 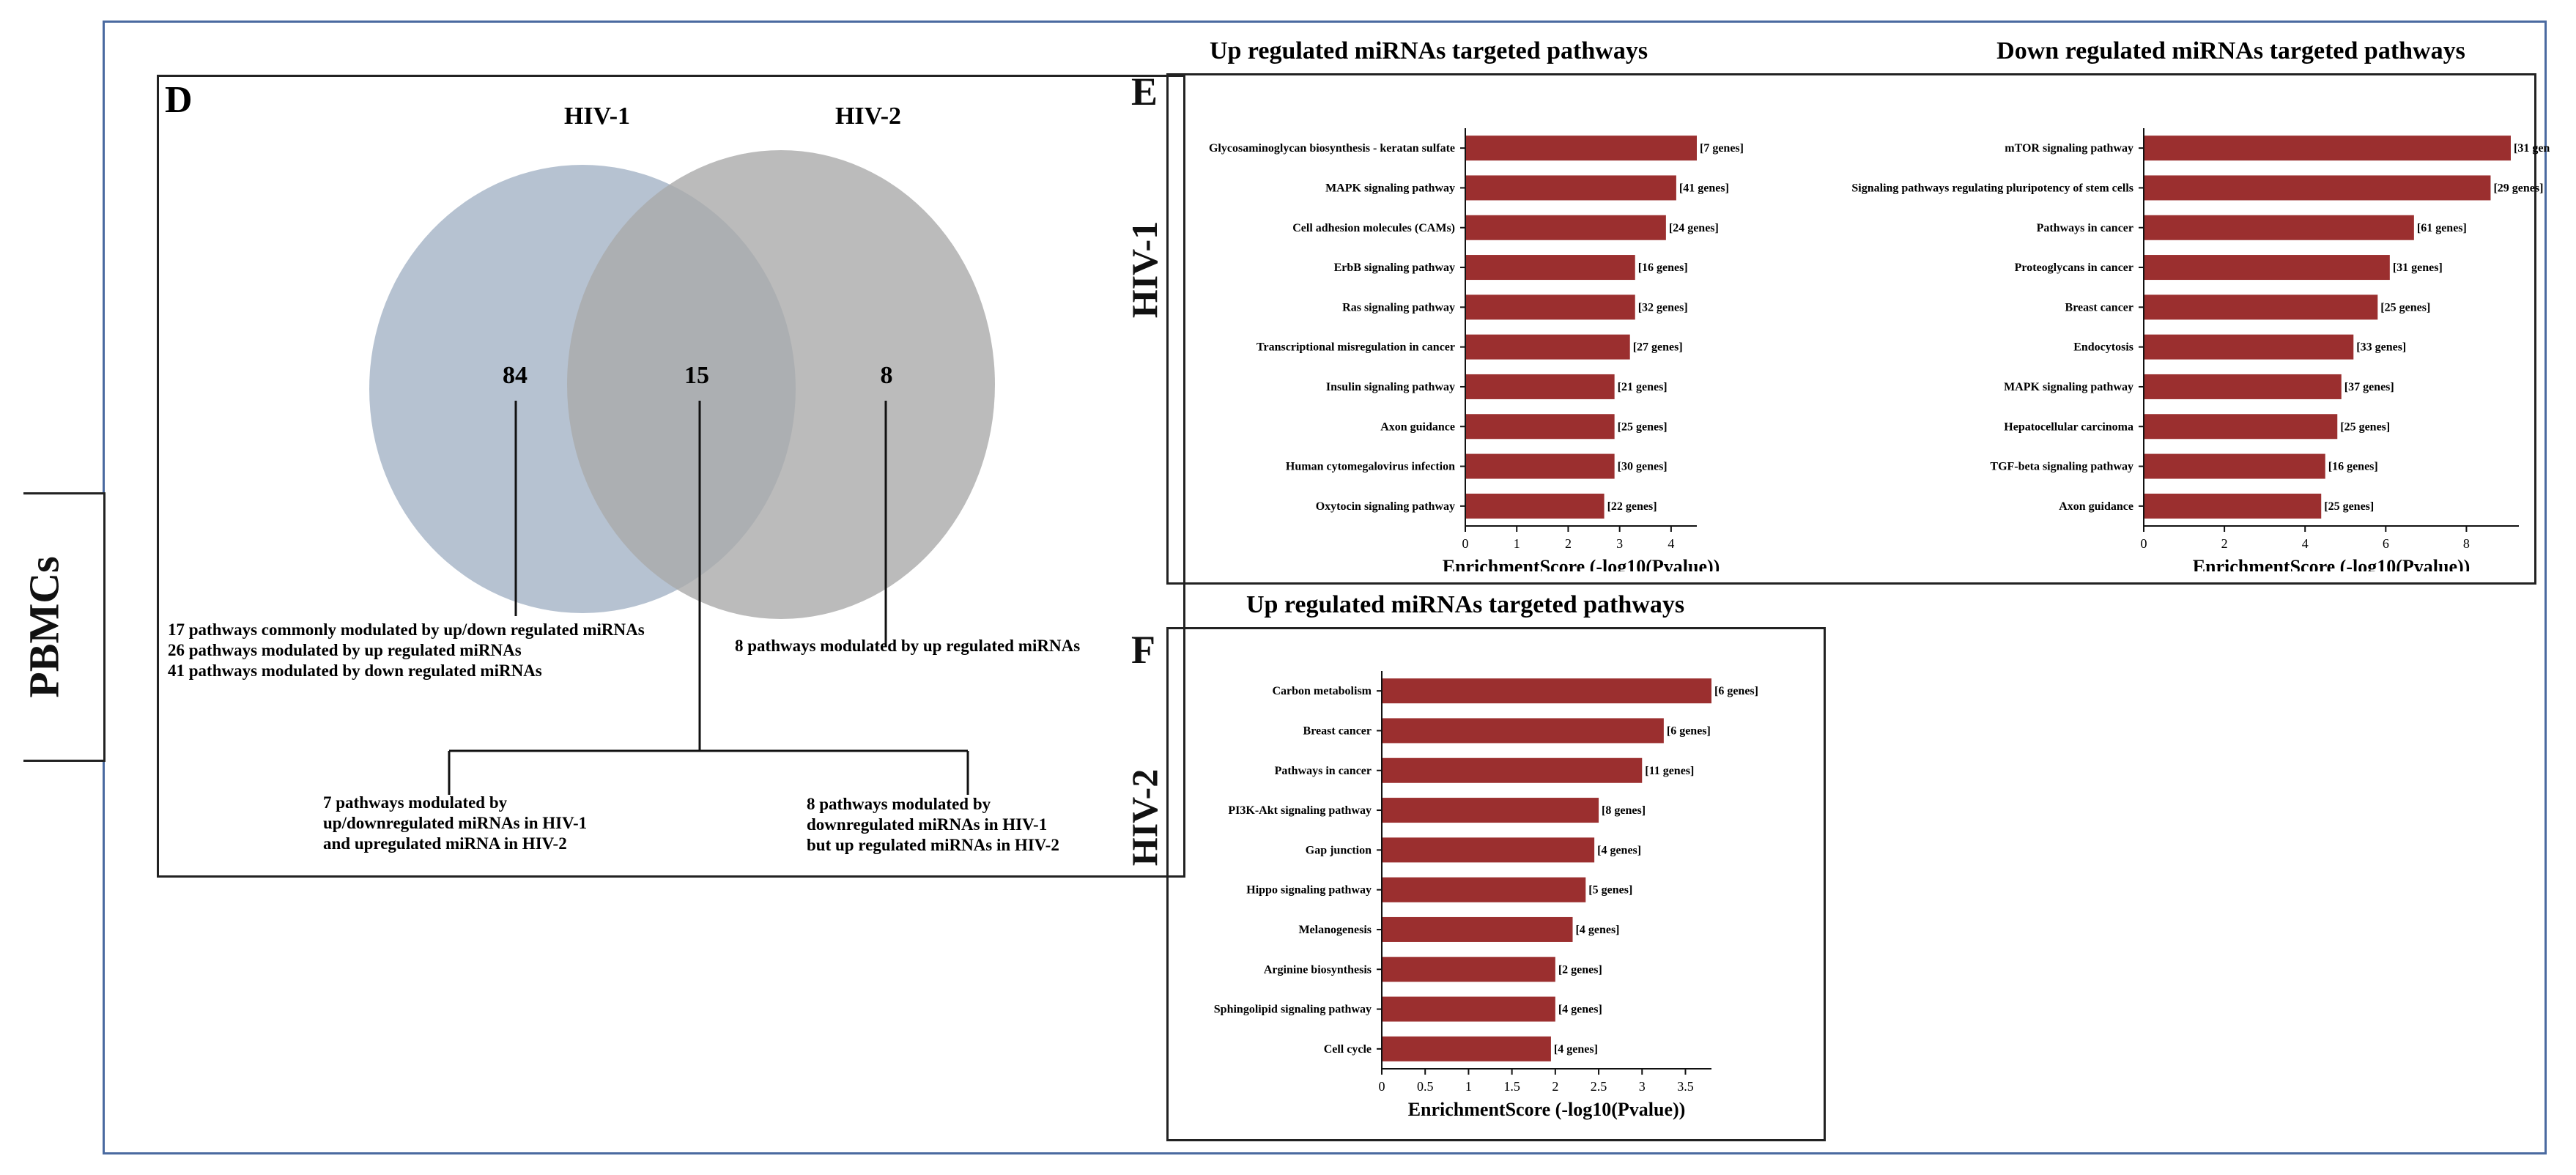 What do you see at coordinates (1610, 890) in the screenshot?
I see `data-label: [5 genes]` at bounding box center [1610, 890].